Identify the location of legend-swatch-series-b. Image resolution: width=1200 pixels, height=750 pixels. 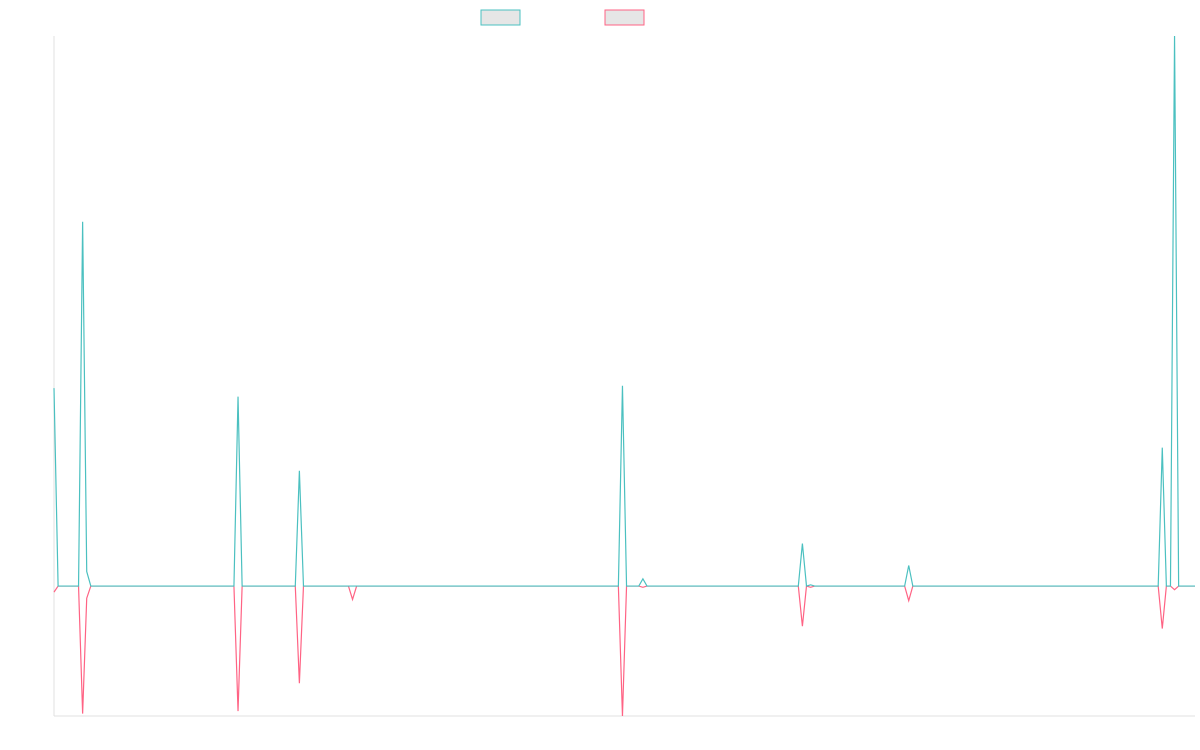
(624, 17).